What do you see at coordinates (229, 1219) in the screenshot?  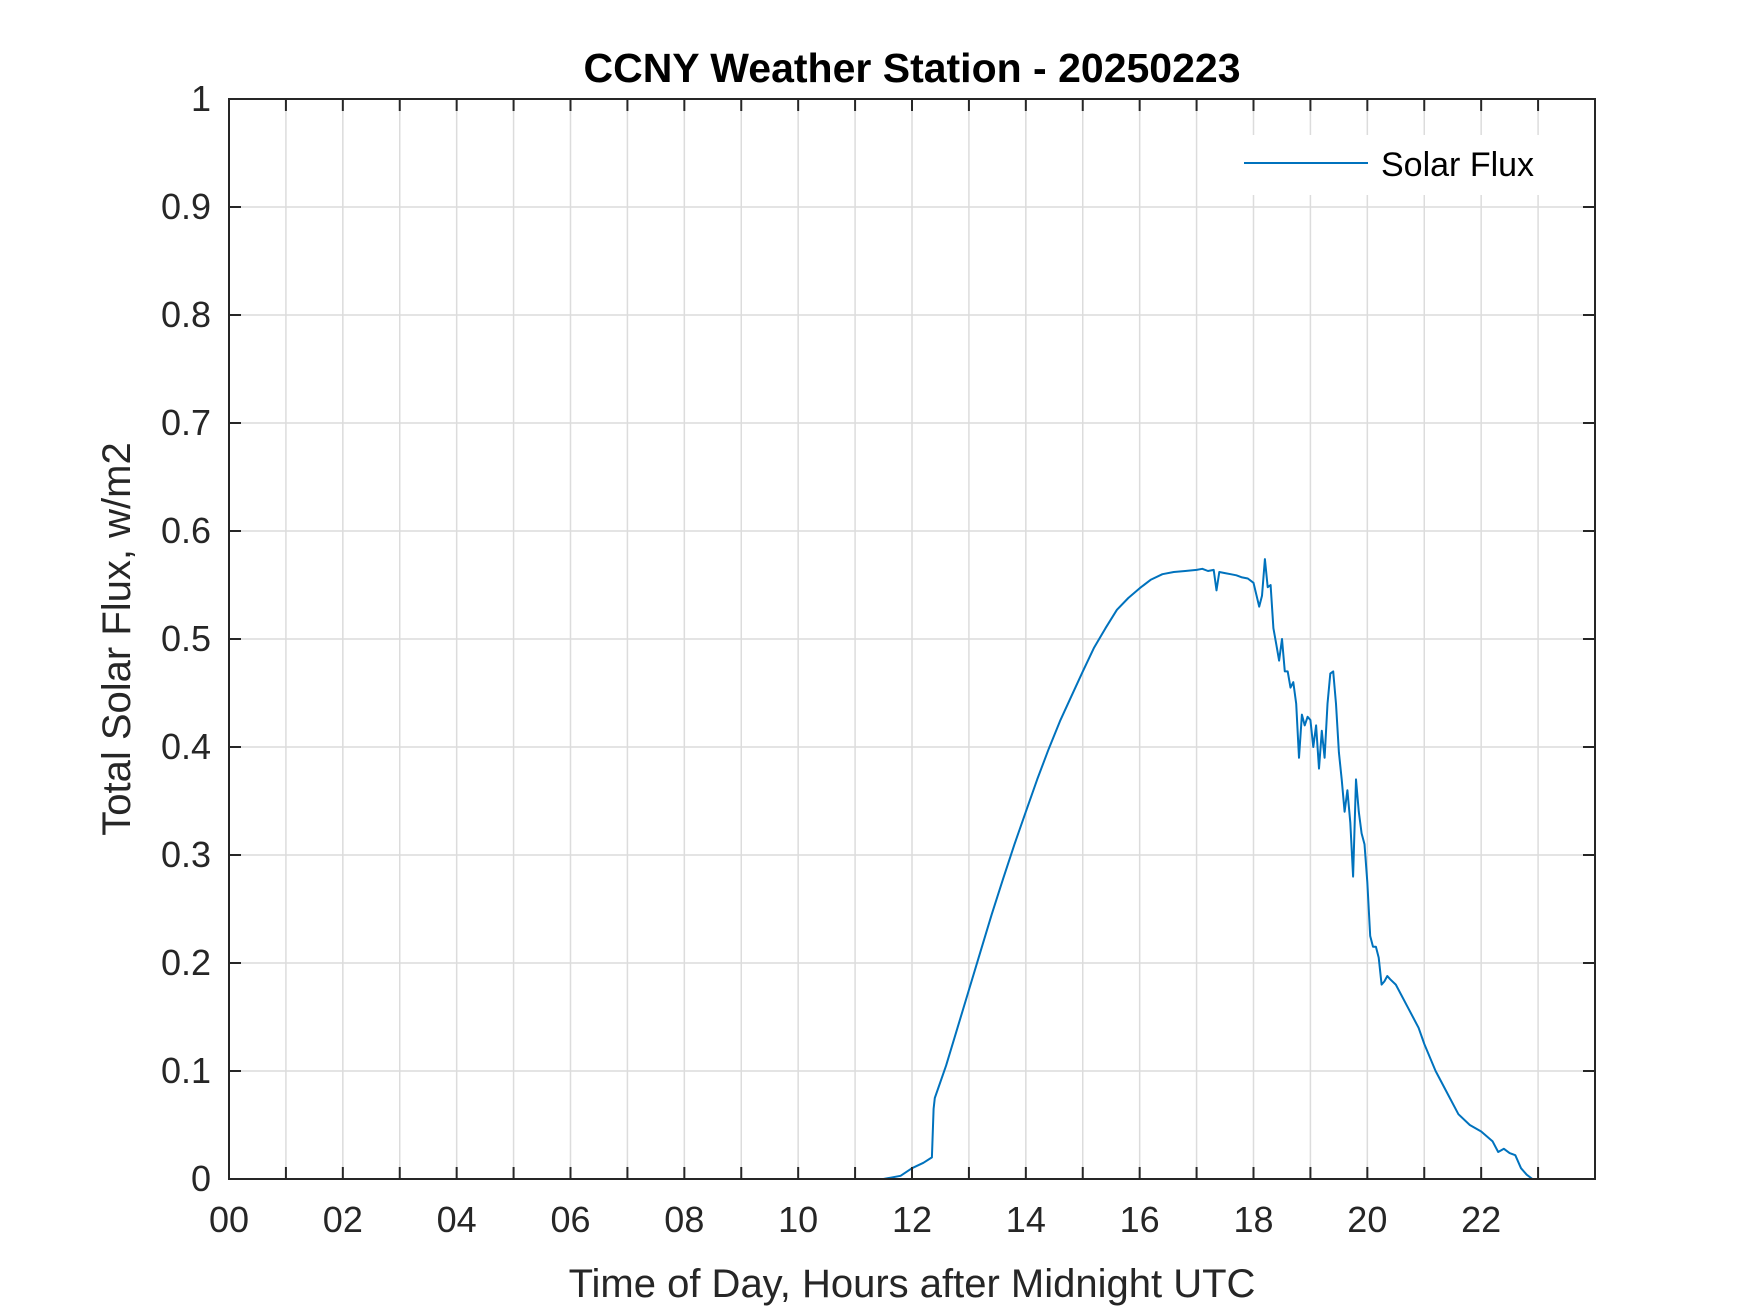 I see `x-tick-label: 00` at bounding box center [229, 1219].